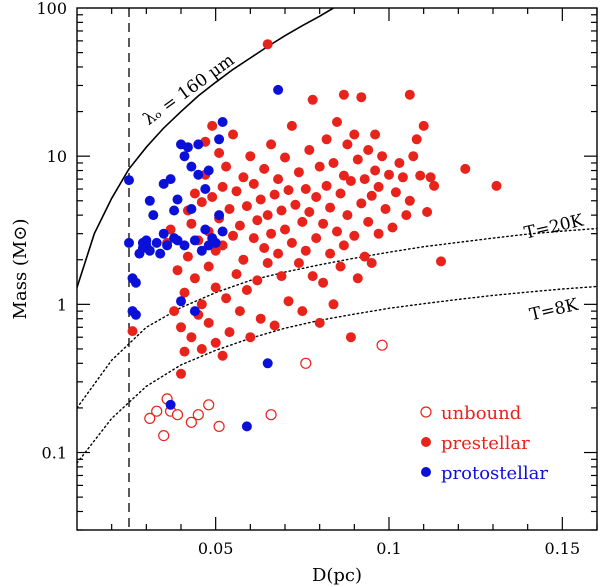 Image resolution: width=600 pixels, height=587 pixels. Describe the element at coordinates (563, 548) in the screenshot. I see `x-tick-label: 0.15` at that location.